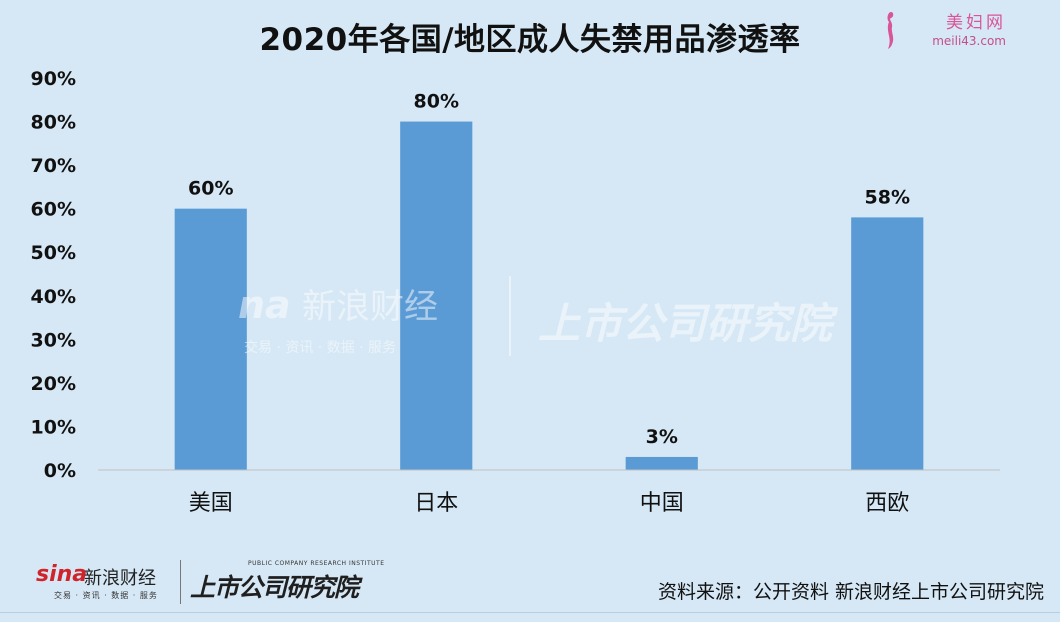 The height and width of the screenshot is (622, 1060). I want to click on y-tick-label: 30%, so click(53, 340).